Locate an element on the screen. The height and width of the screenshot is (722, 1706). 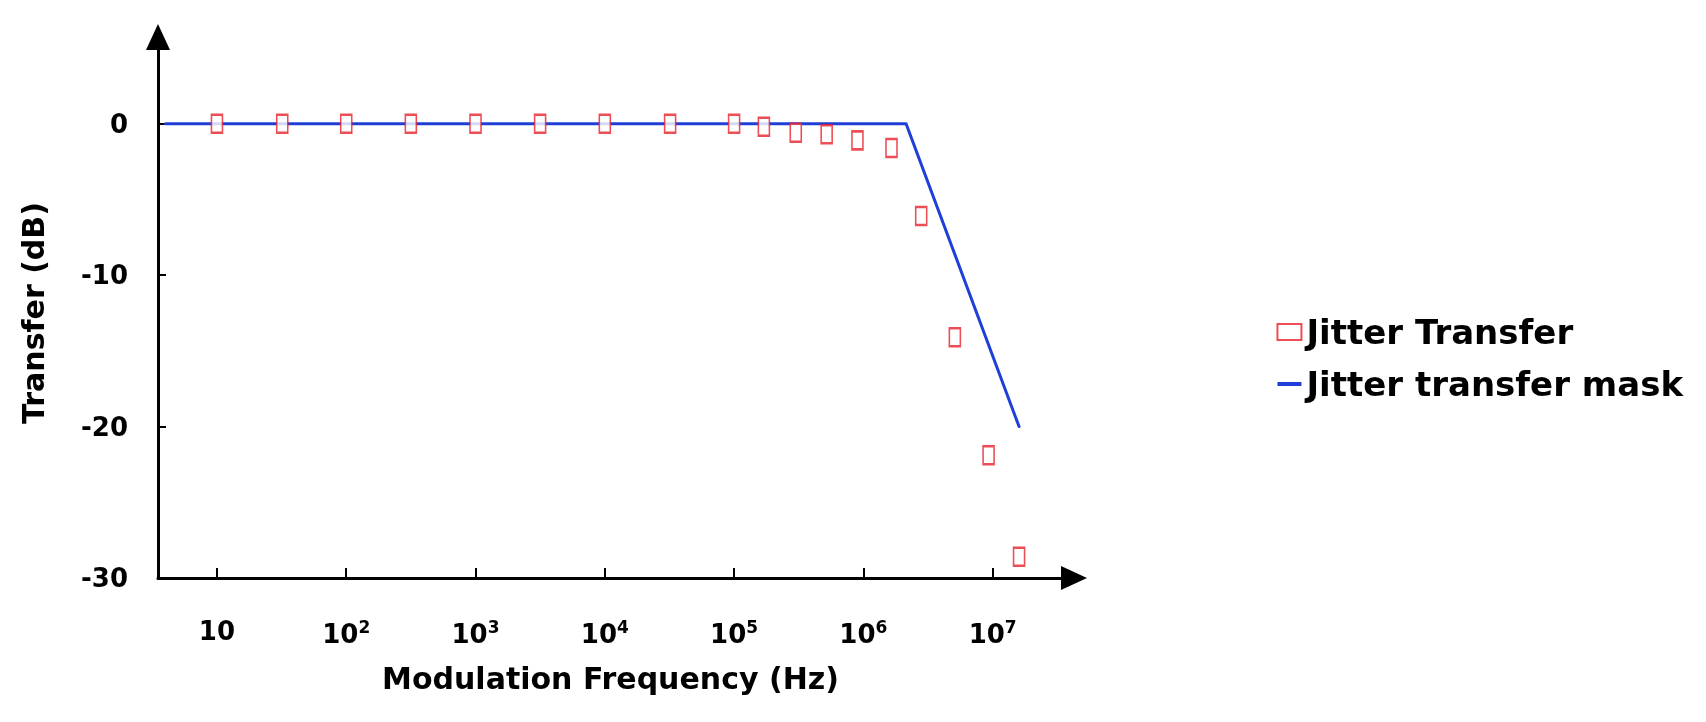
y-tick-label: -30 is located at coordinates (104, 578).